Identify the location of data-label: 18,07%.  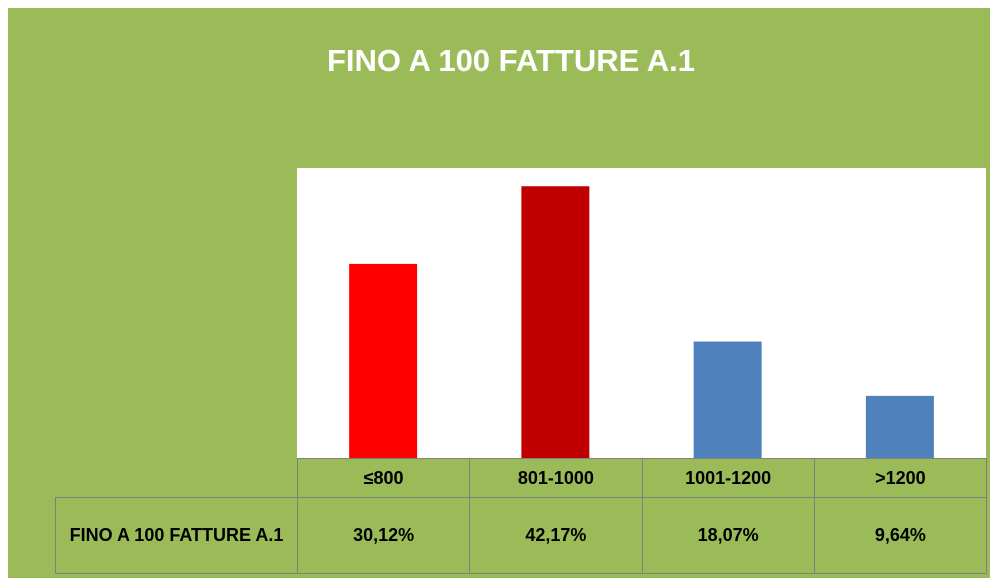
(728, 535).